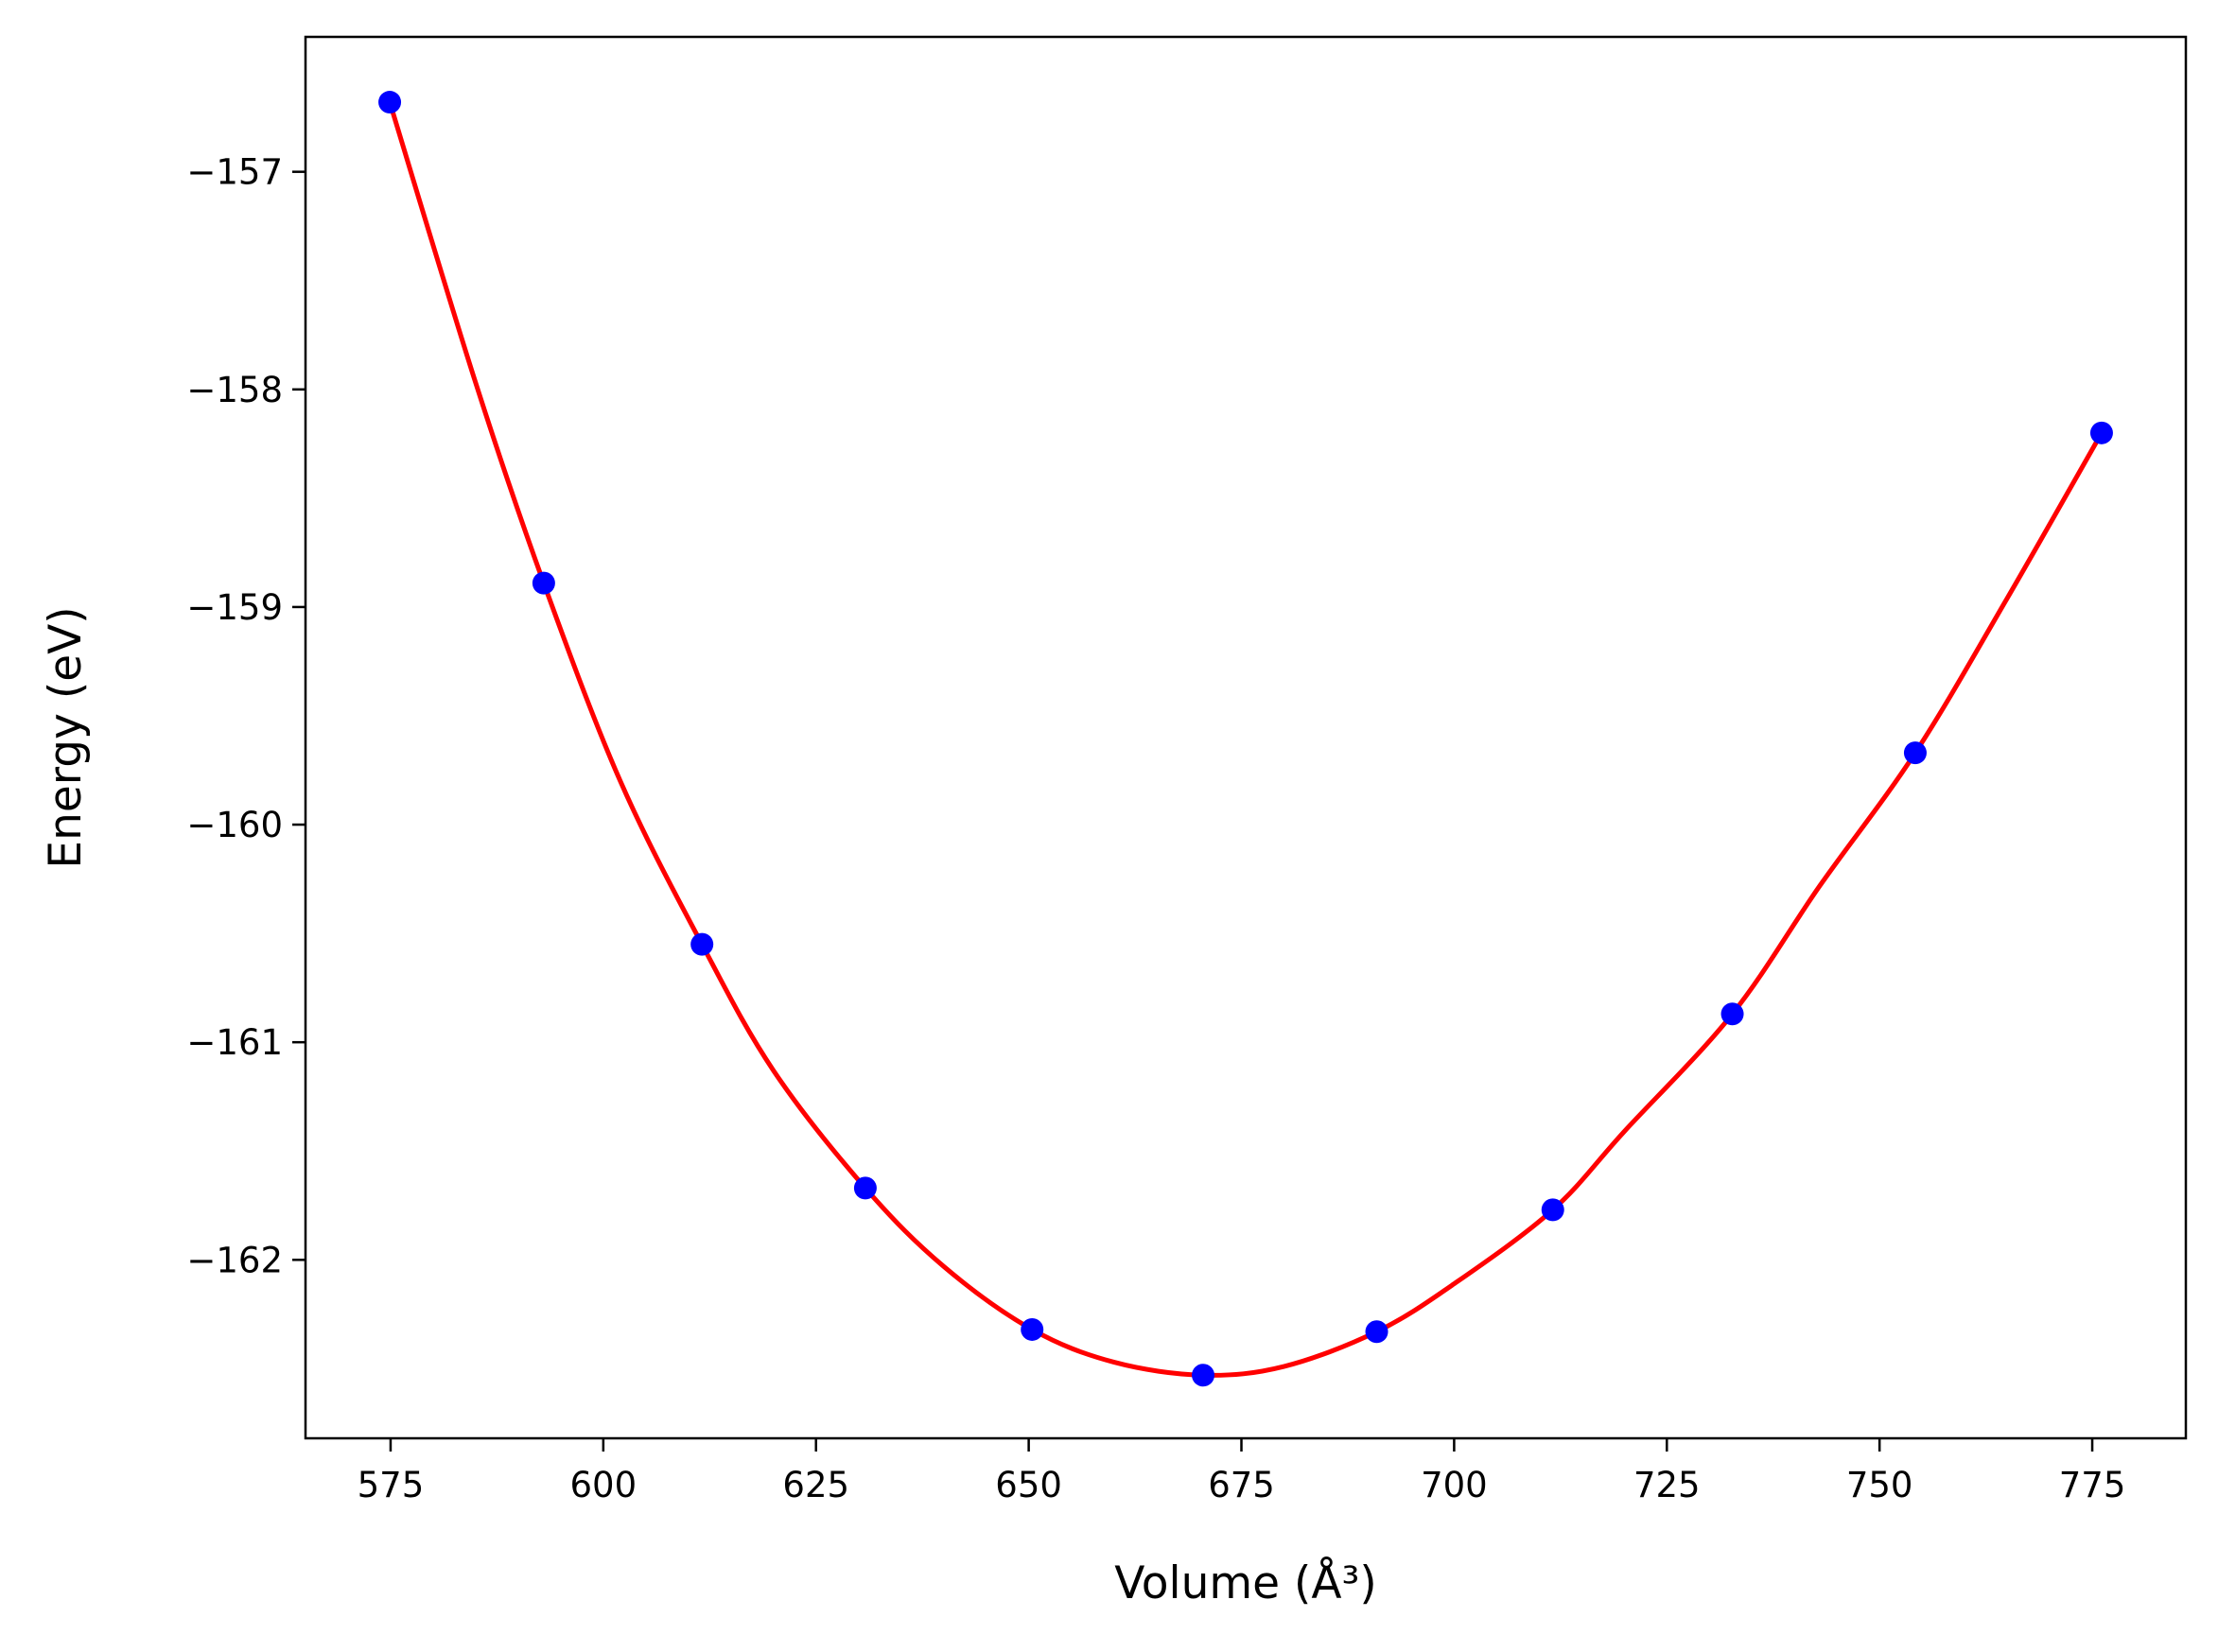 This screenshot has width=2218, height=1652. Describe the element at coordinates (1454, 1485) in the screenshot. I see `x-tick-label: 700` at that location.